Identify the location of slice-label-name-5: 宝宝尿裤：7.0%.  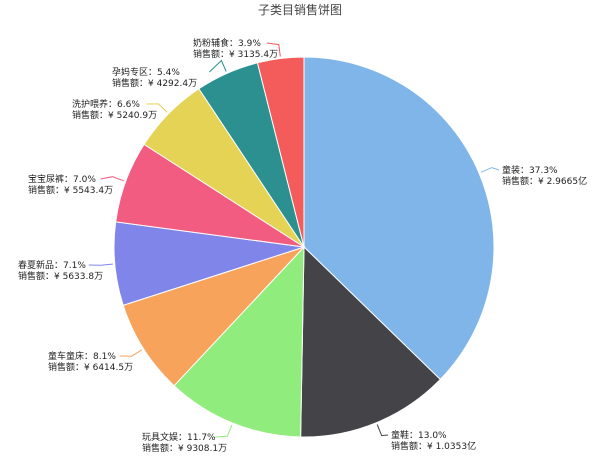
(62, 179).